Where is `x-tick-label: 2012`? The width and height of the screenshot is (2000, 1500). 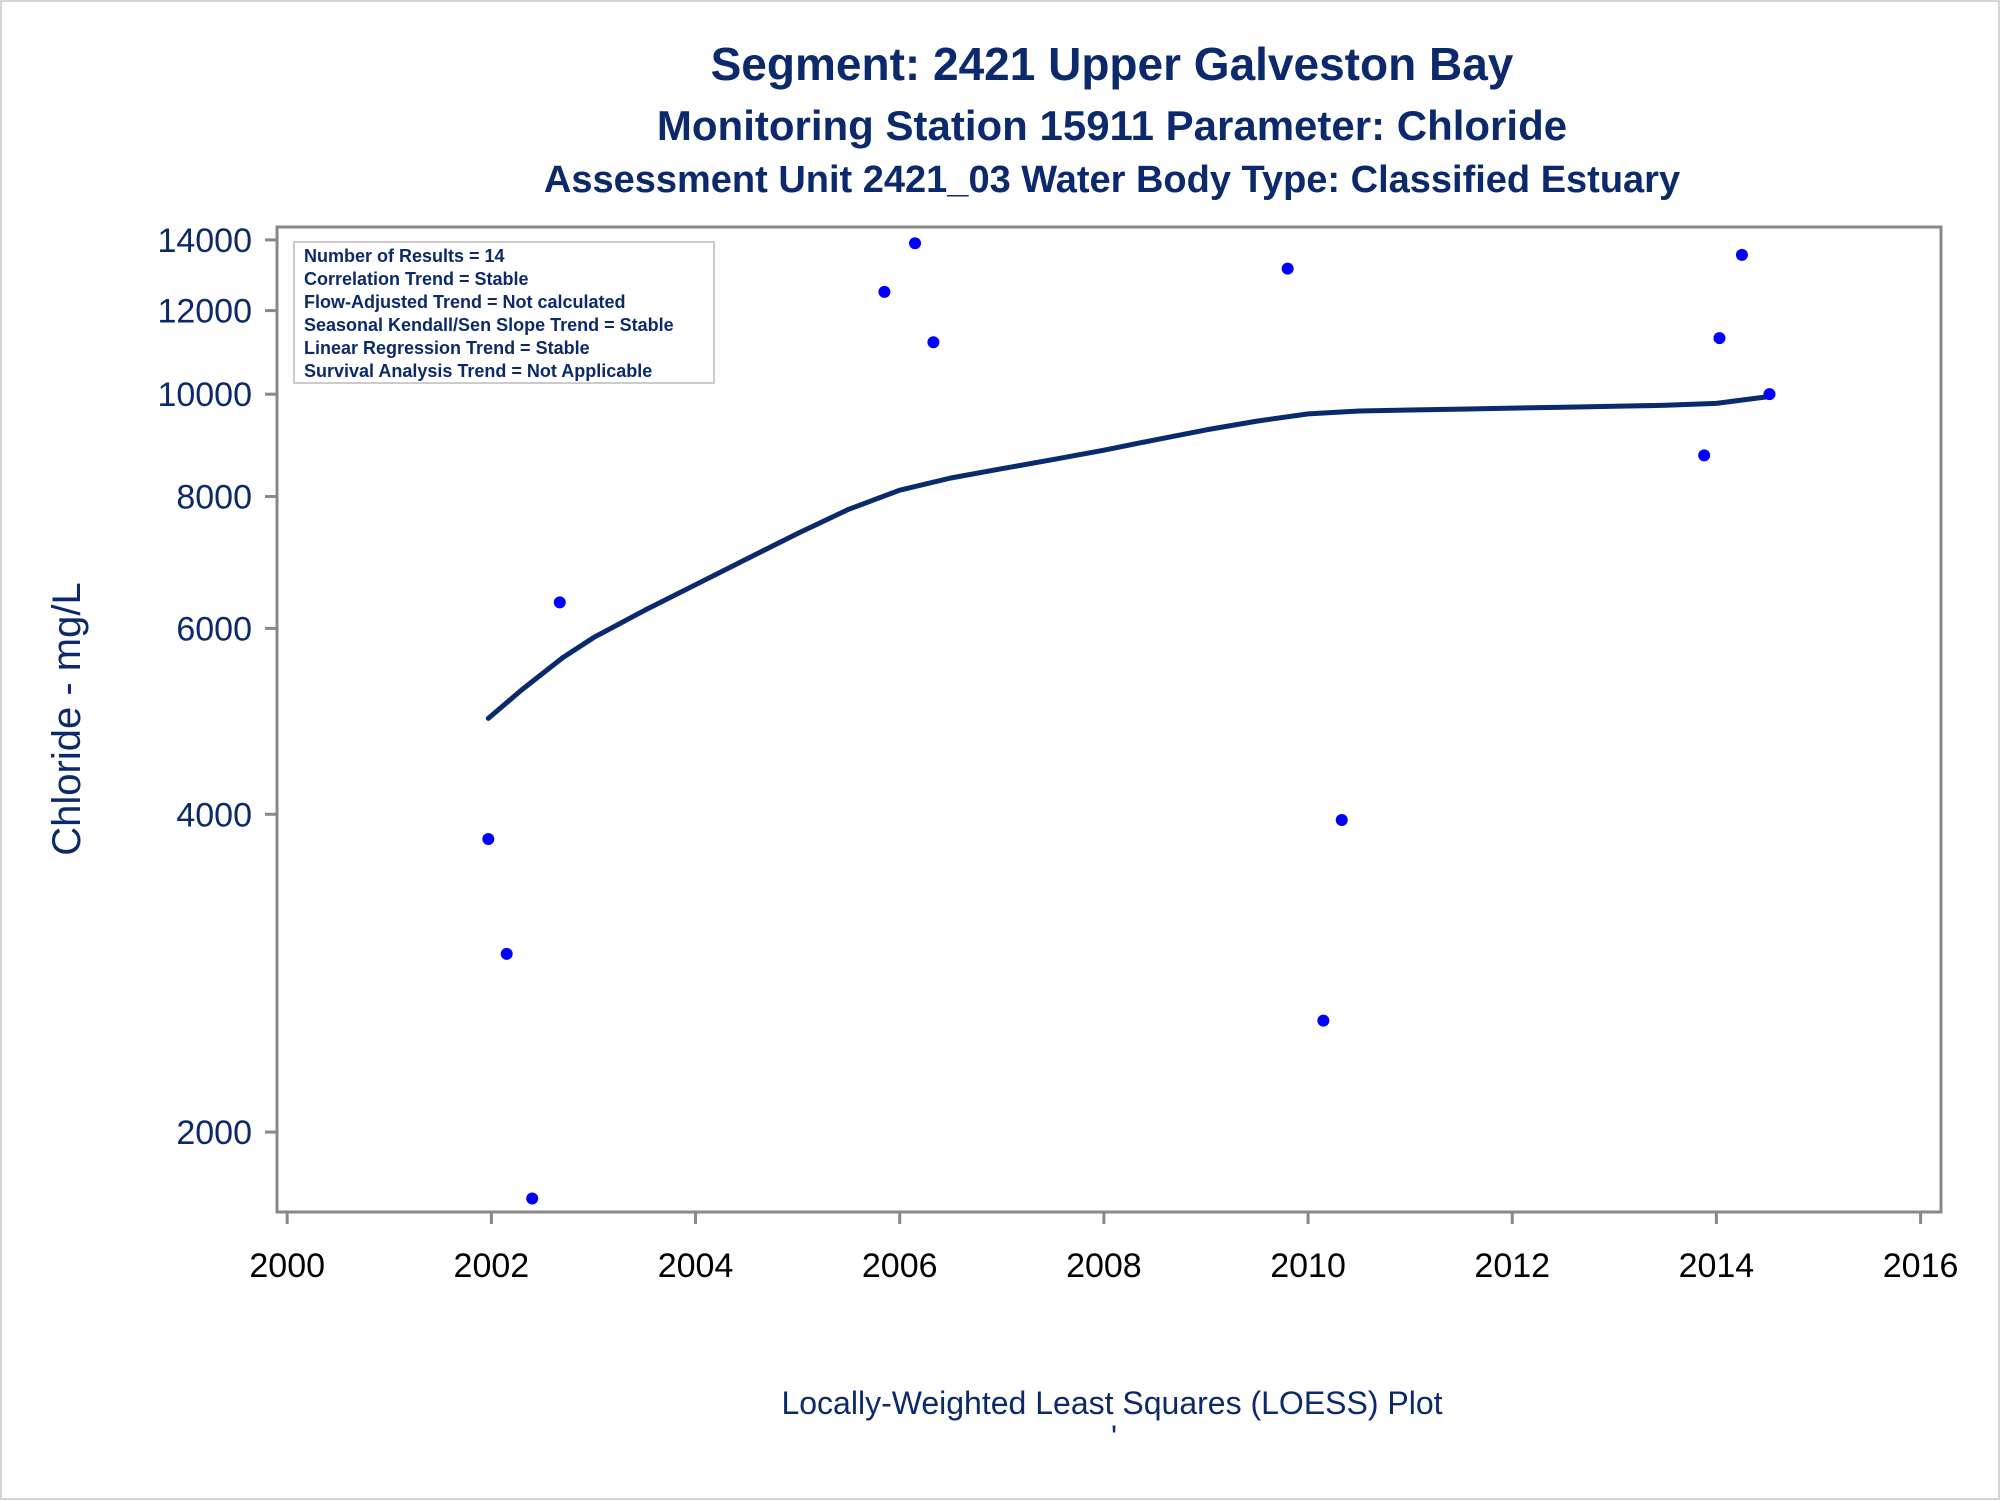
x-tick-label: 2012 is located at coordinates (1512, 1266).